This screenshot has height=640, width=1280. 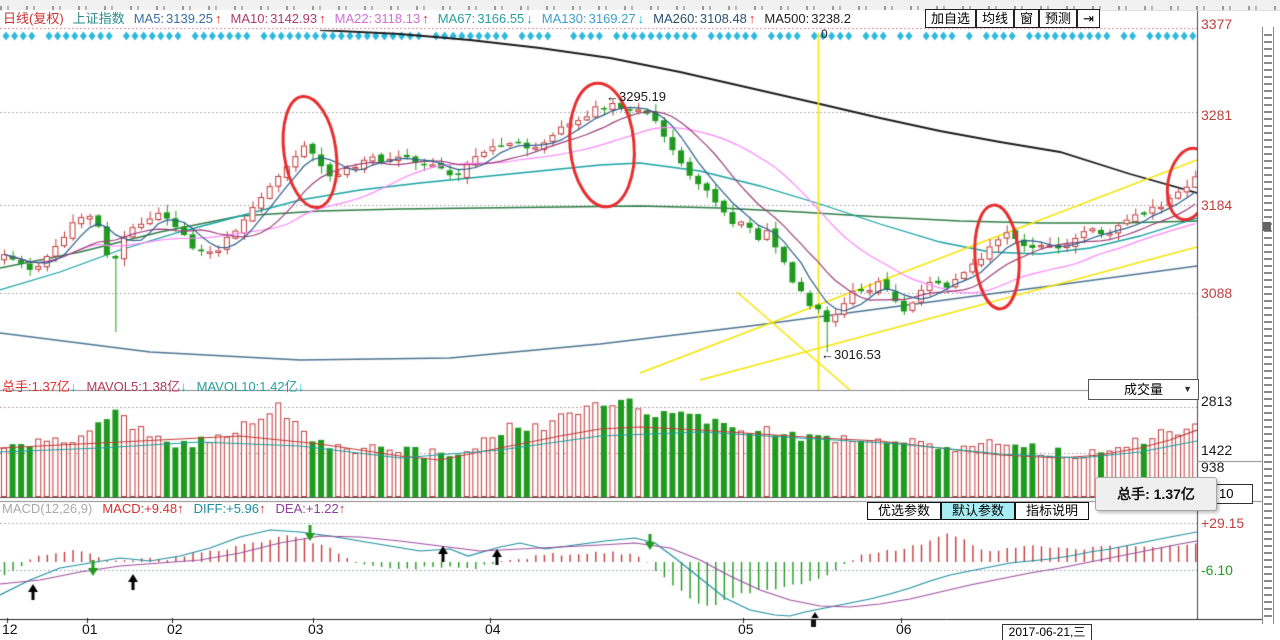 I want to click on volume-axis-label-2813: 2813, so click(x=1217, y=401).